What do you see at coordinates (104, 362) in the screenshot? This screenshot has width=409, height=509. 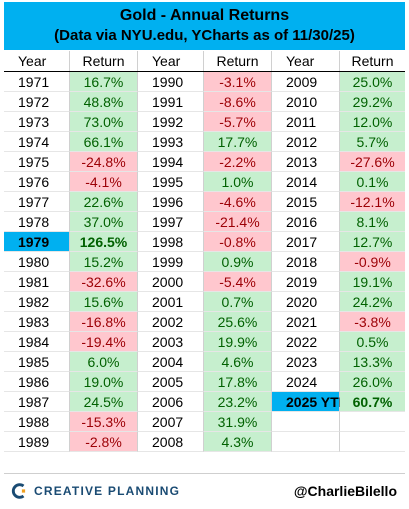 I see `return-cell: 6.0%` at bounding box center [104, 362].